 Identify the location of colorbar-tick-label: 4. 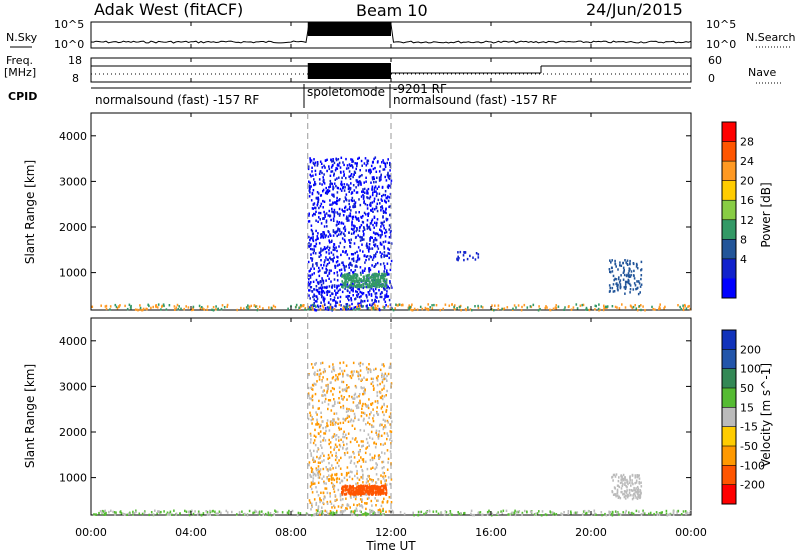
(743, 259).